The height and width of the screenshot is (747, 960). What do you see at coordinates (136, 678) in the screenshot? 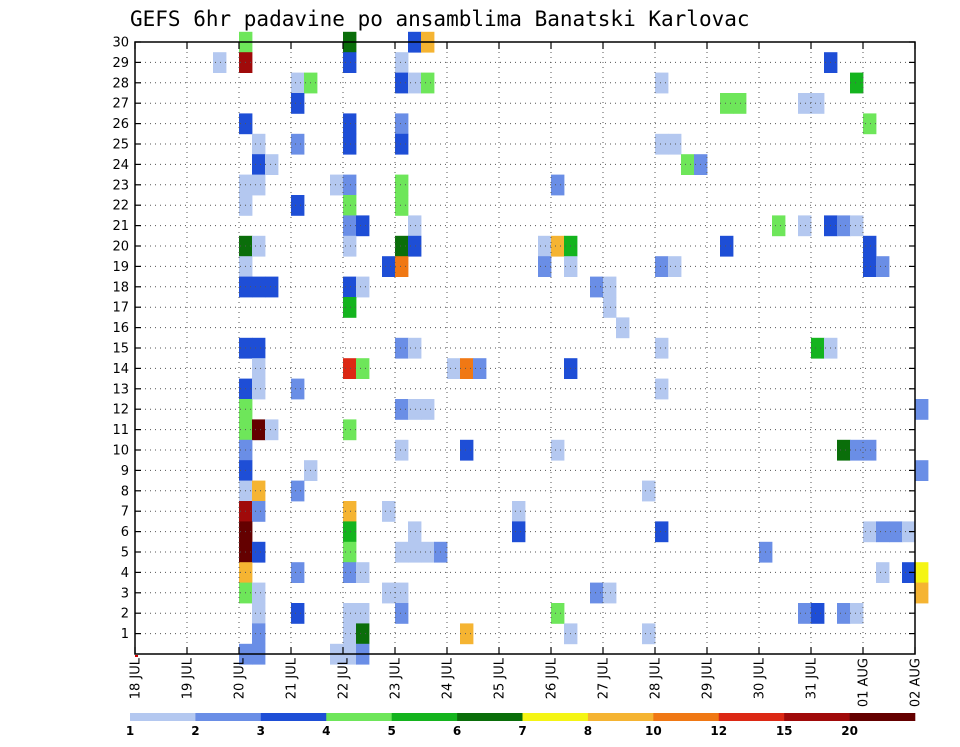
I see `x-tick-label: 18 JUL` at bounding box center [136, 678].